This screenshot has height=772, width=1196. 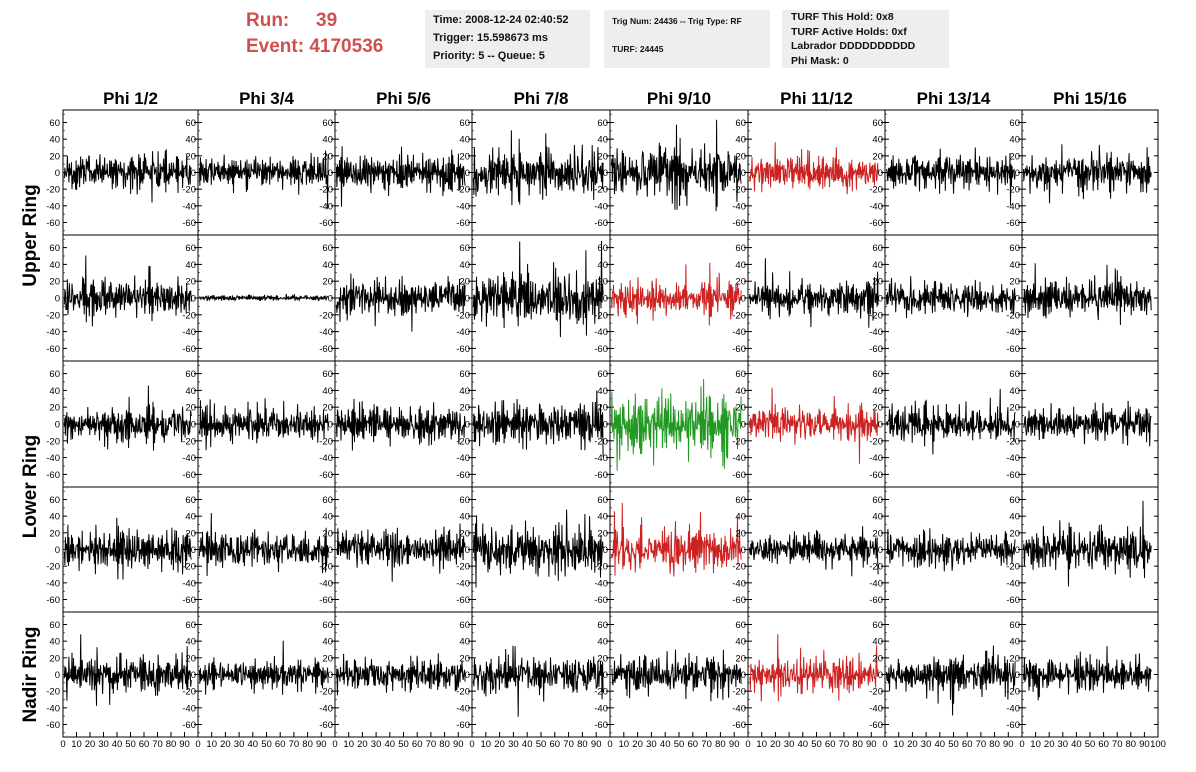 What do you see at coordinates (263, 544) in the screenshot?
I see `waveform-trace-r4-c2` at bounding box center [263, 544].